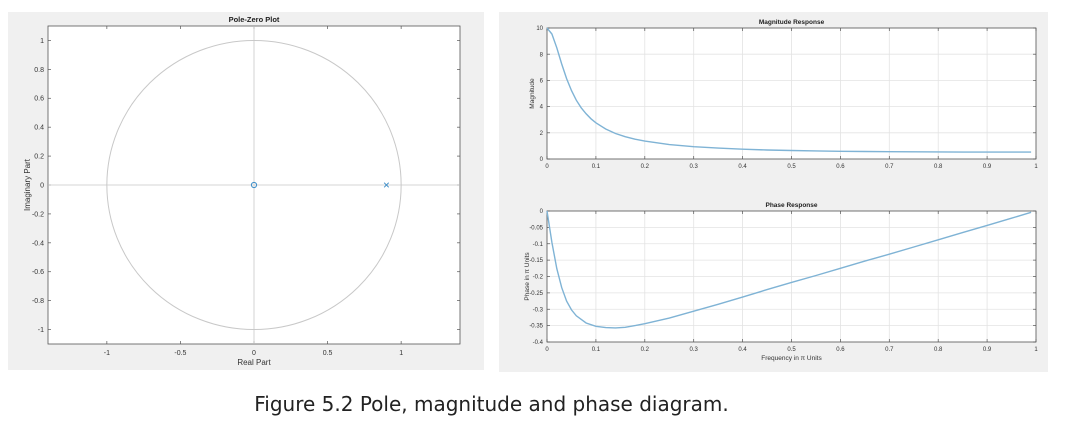 The image size is (1066, 429). I want to click on y-tick-label: -0.6, so click(38, 272).